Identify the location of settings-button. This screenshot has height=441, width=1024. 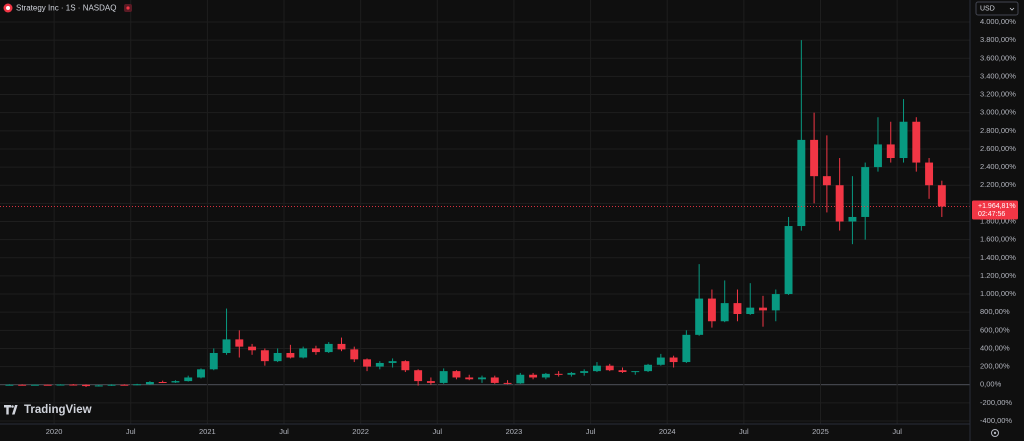
(995, 433).